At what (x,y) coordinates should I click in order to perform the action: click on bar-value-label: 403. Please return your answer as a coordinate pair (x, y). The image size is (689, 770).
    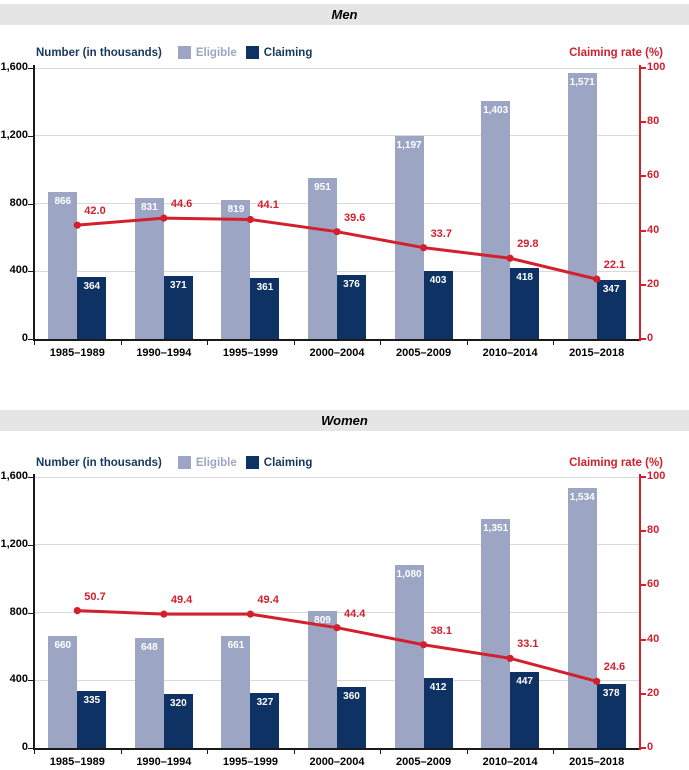
    Looking at the image, I should click on (438, 280).